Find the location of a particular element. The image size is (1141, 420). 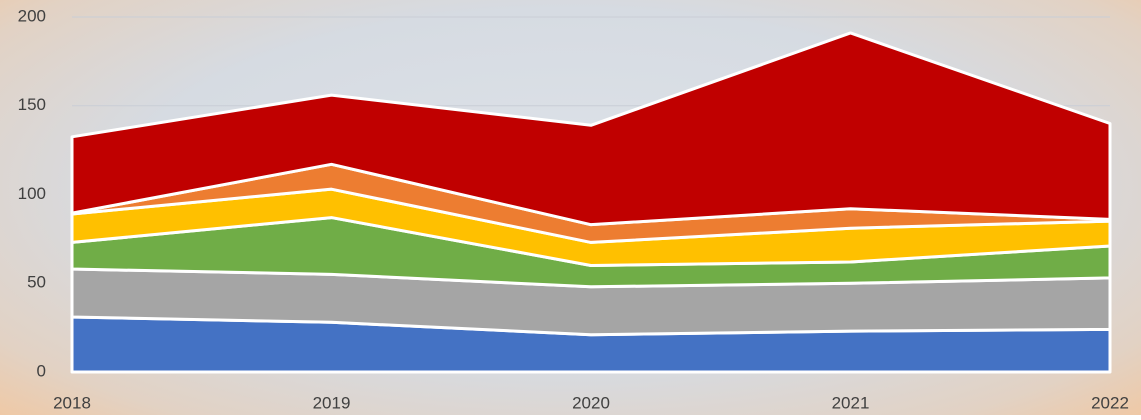

y-tick-label: 100 is located at coordinates (32, 193).